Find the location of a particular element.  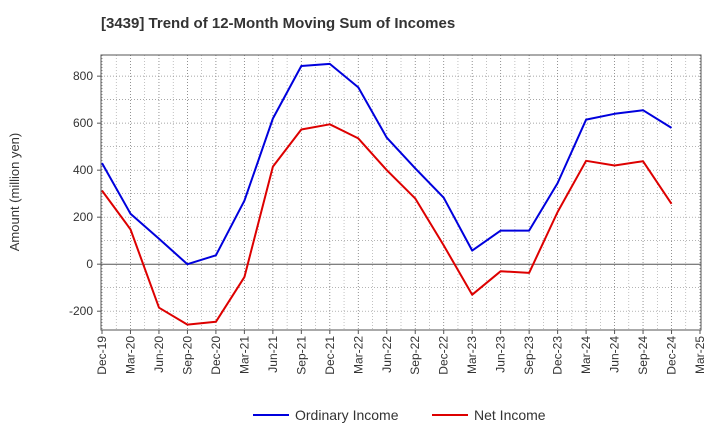

x-tick-label: Mar-25 is located at coordinates (700, 355).